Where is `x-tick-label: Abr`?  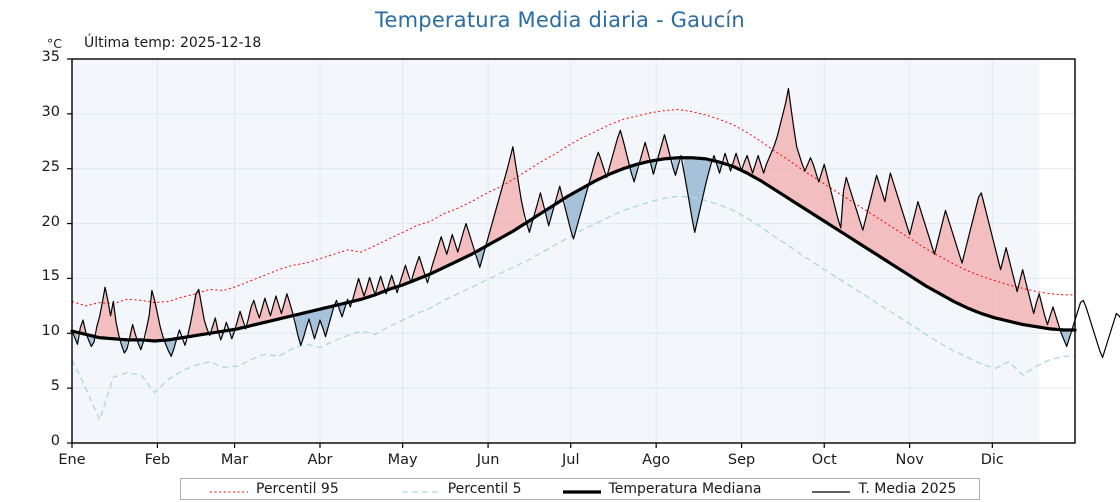 x-tick-label: Abr is located at coordinates (320, 460).